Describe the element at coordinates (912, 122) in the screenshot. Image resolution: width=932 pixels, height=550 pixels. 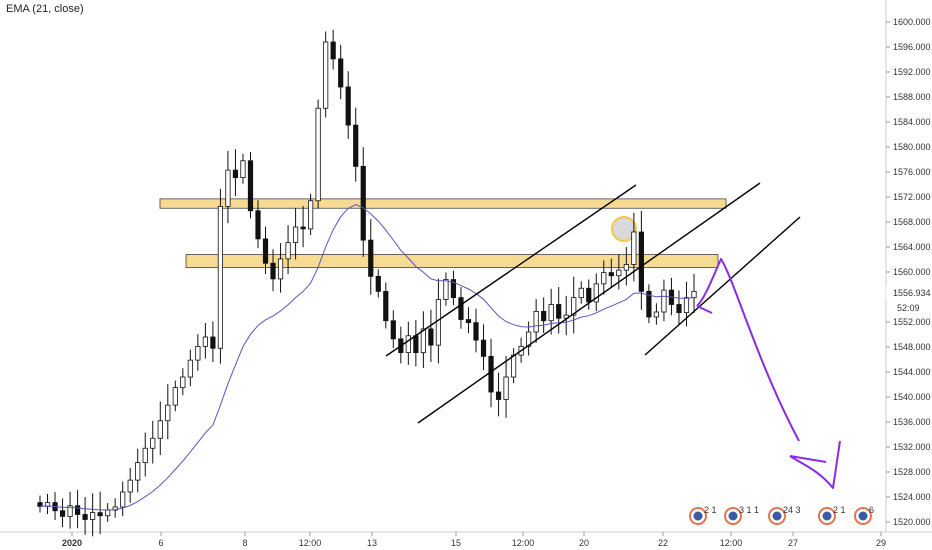
I see `price-tick-label: 1584.000` at that location.